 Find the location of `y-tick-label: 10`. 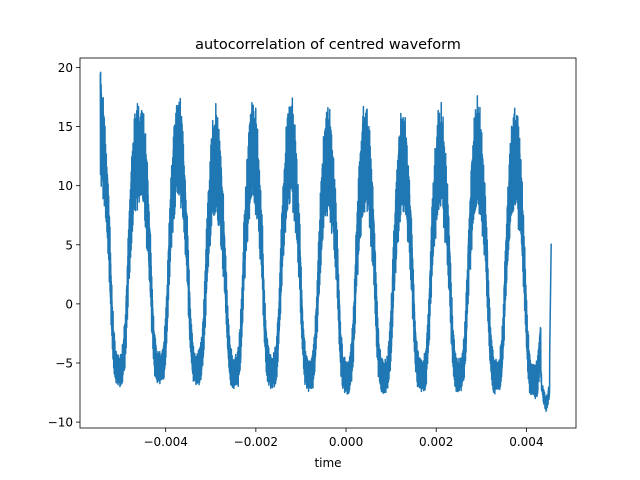

y-tick-label: 10 is located at coordinates (65, 186).